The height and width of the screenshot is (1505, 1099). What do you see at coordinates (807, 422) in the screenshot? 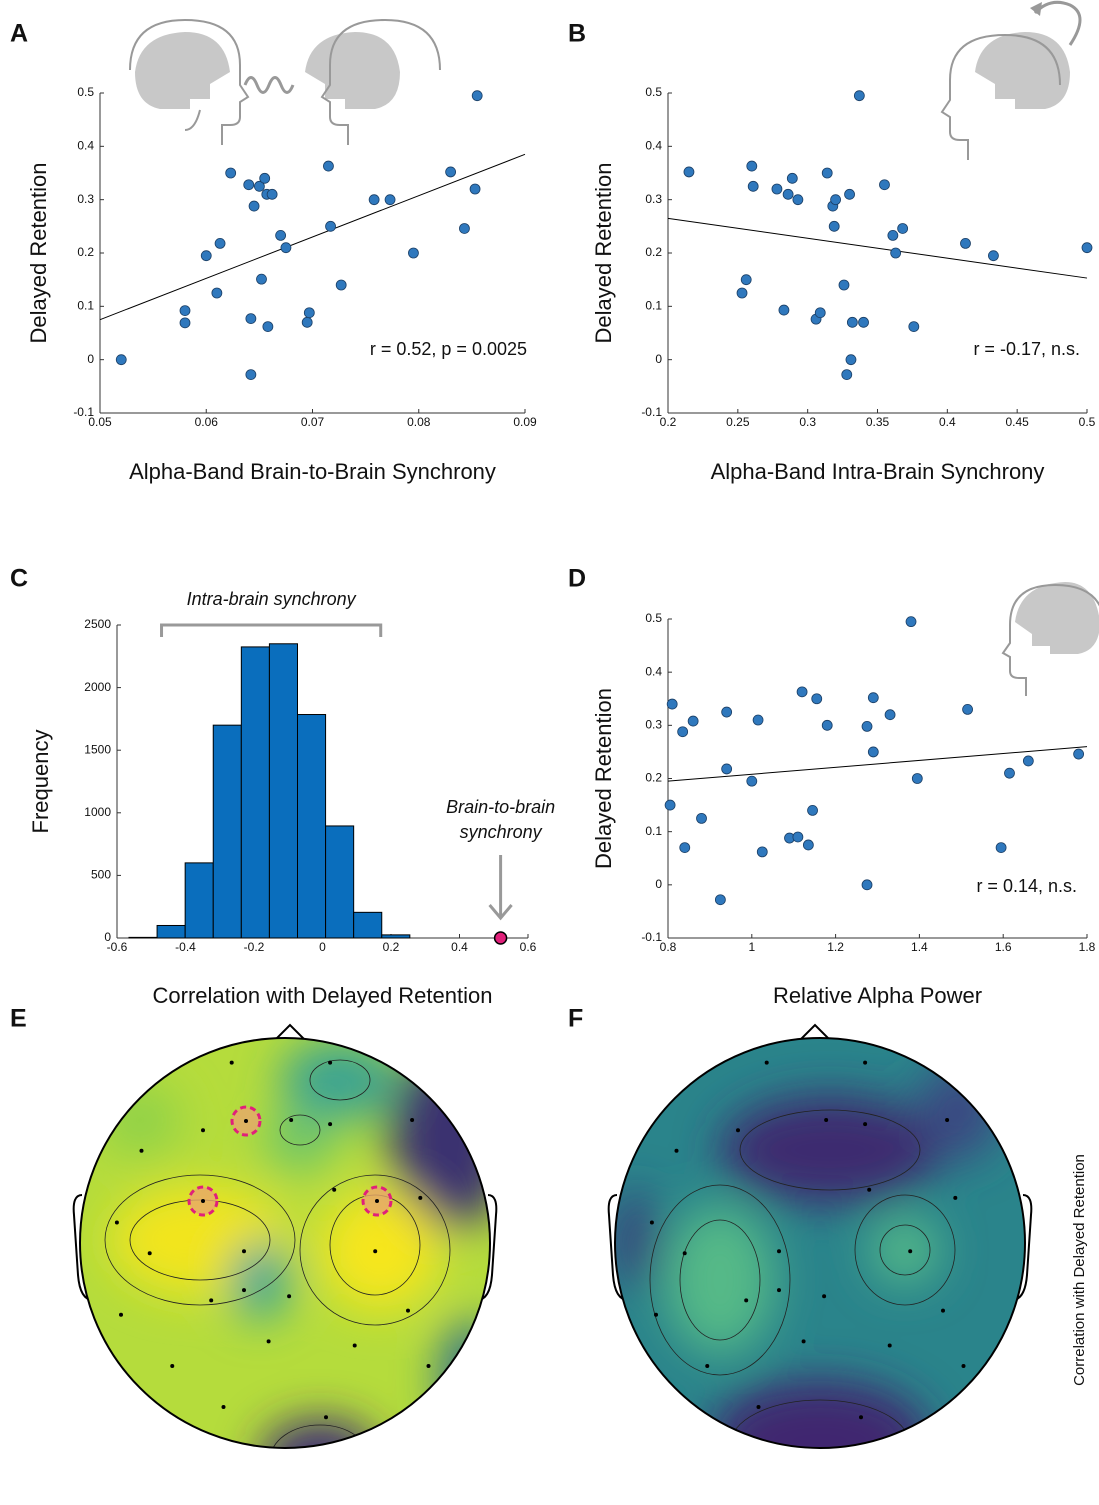
I see `x-tick-label: 0.3` at bounding box center [807, 422].